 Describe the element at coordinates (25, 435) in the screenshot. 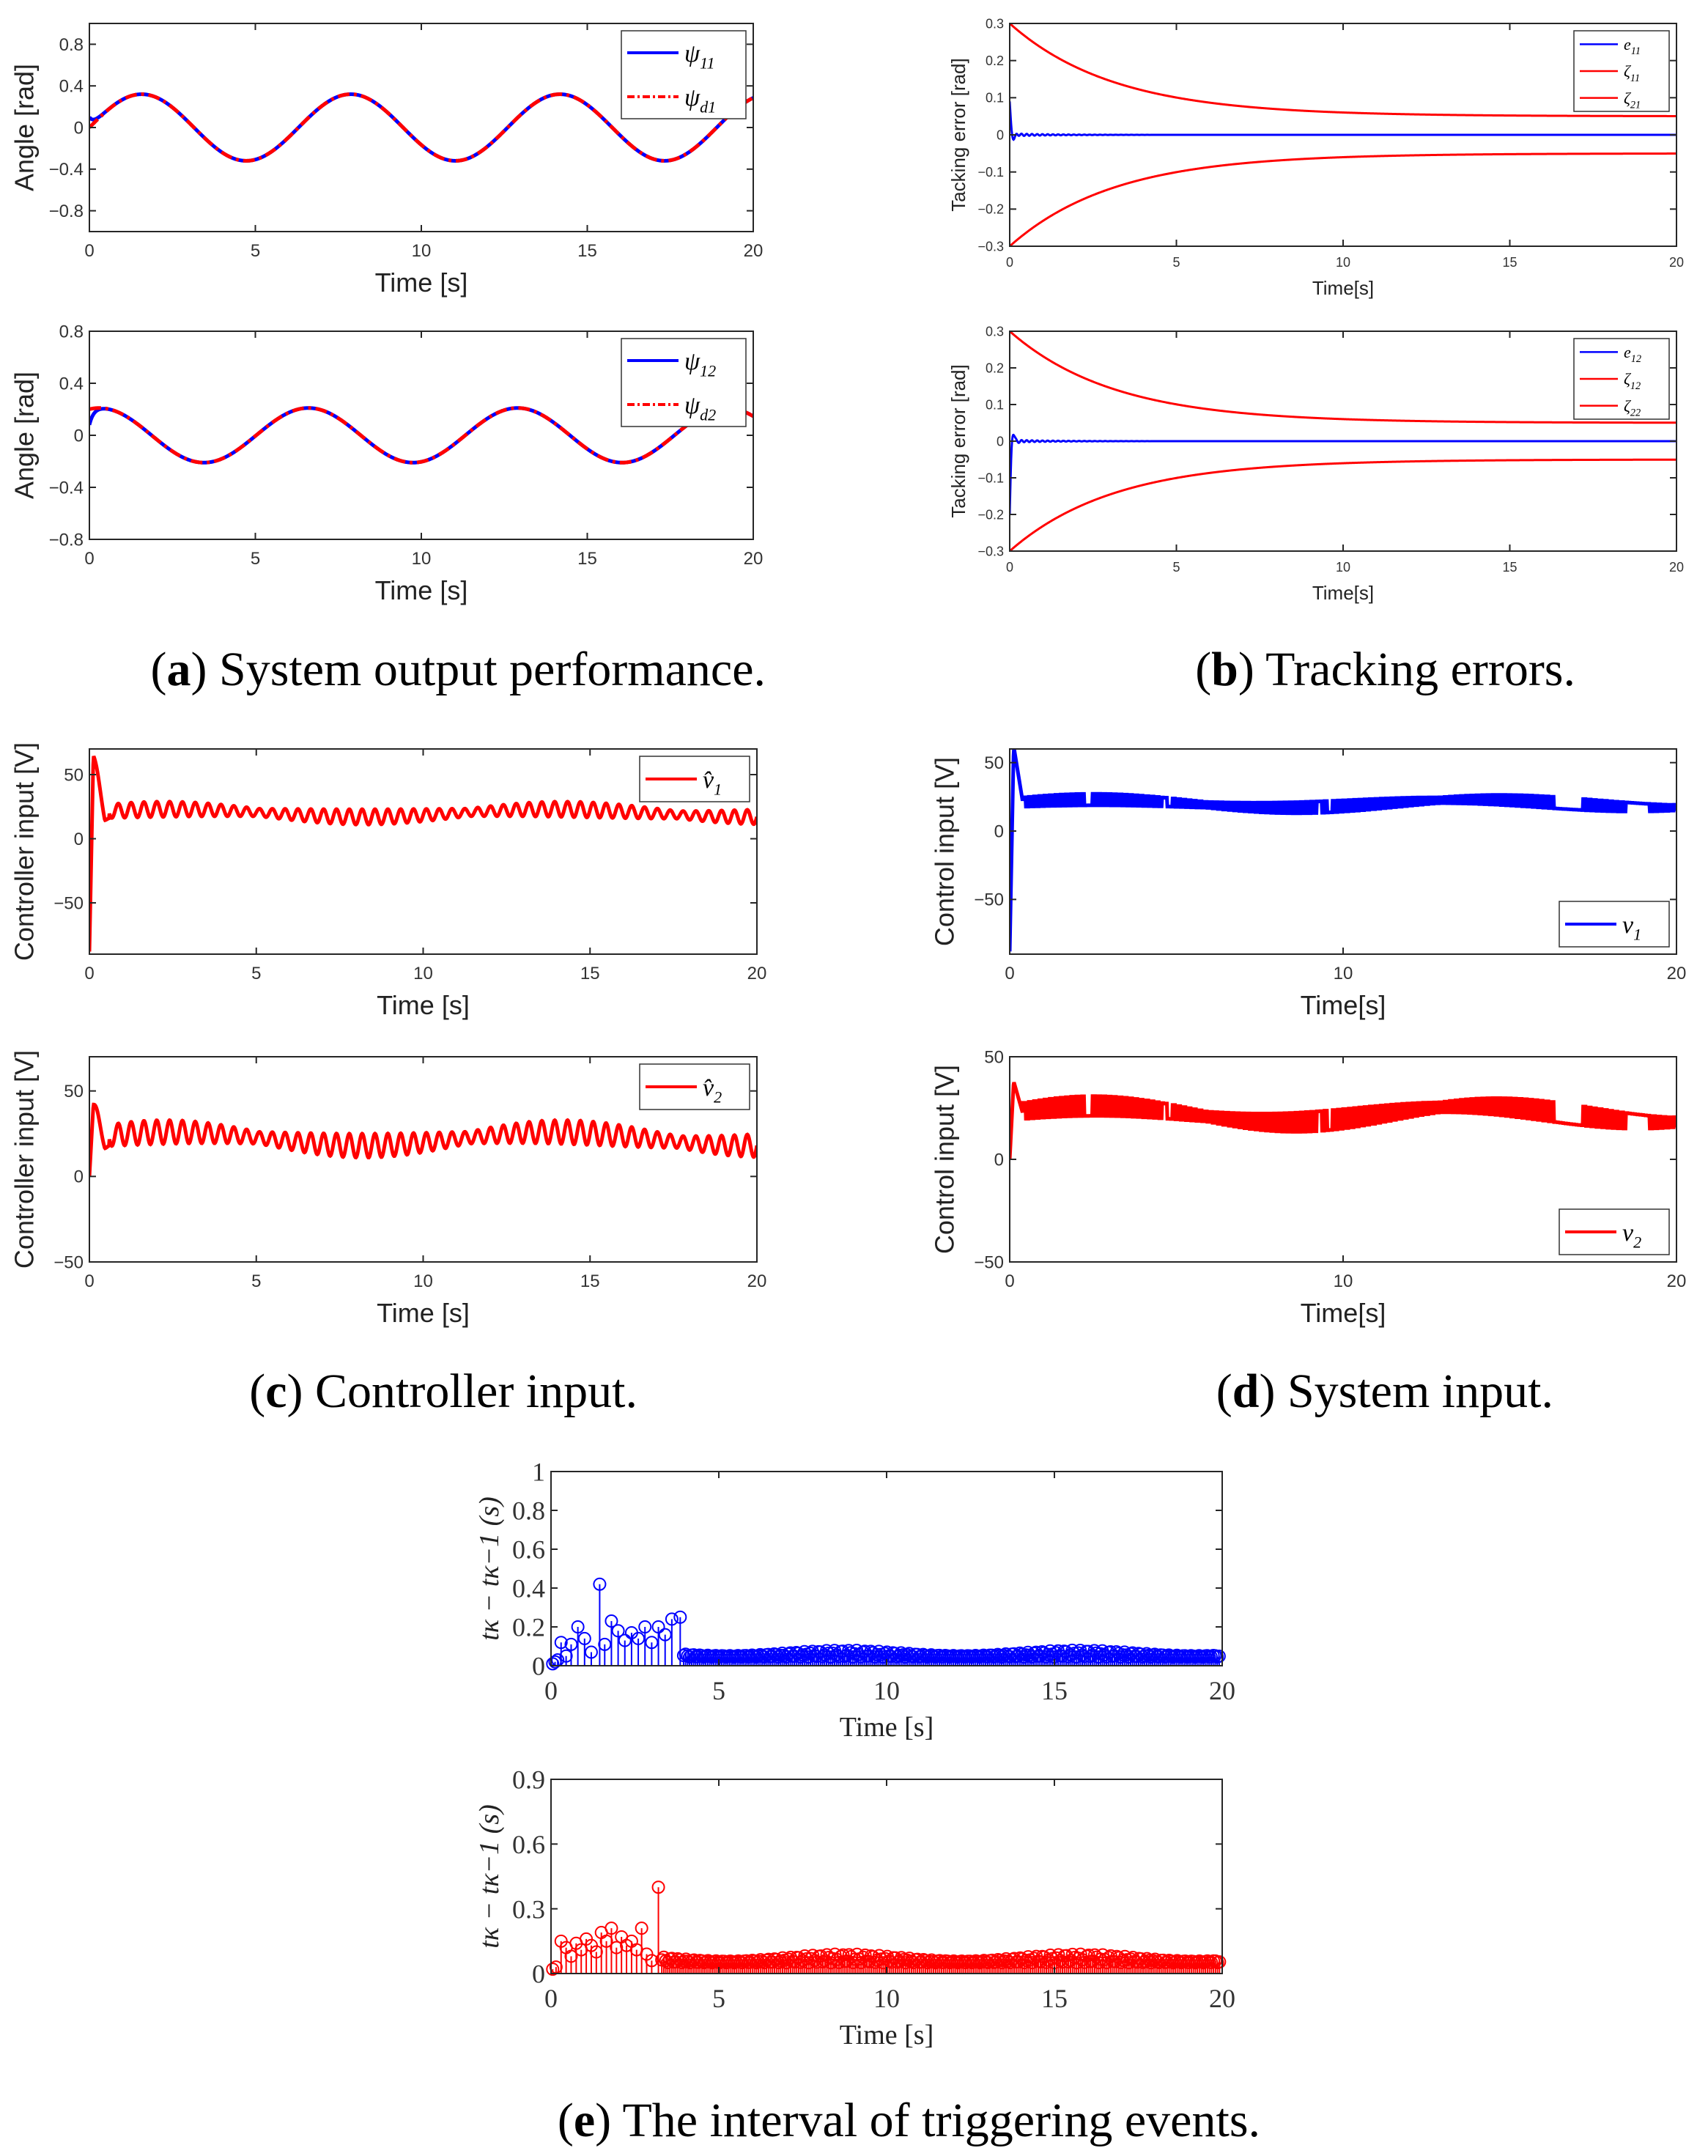

I see `y-axis-label-a2: Angle [rad]` at that location.